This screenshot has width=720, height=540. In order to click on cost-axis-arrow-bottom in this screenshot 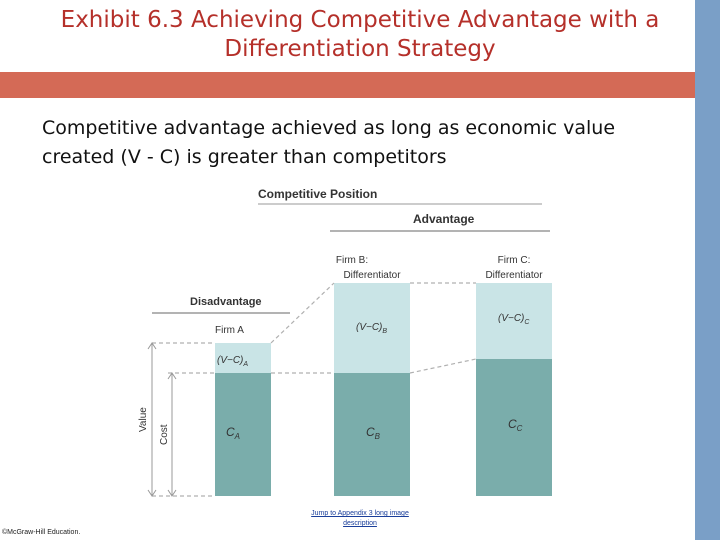, I will do `click(172, 493)`.